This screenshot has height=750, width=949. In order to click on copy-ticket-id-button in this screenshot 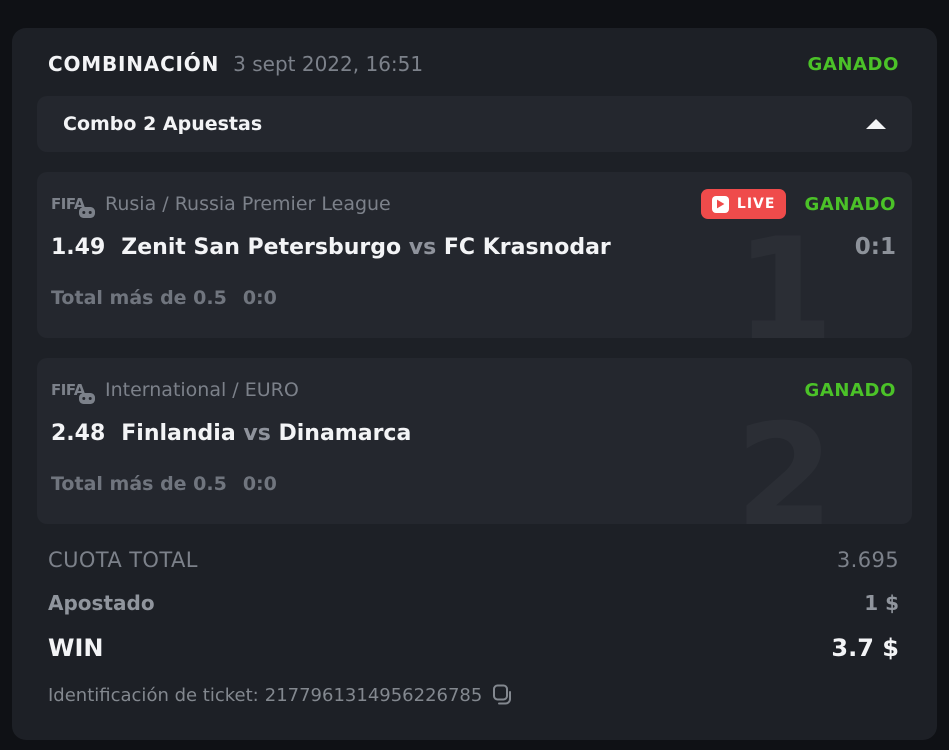, I will do `click(502, 695)`.